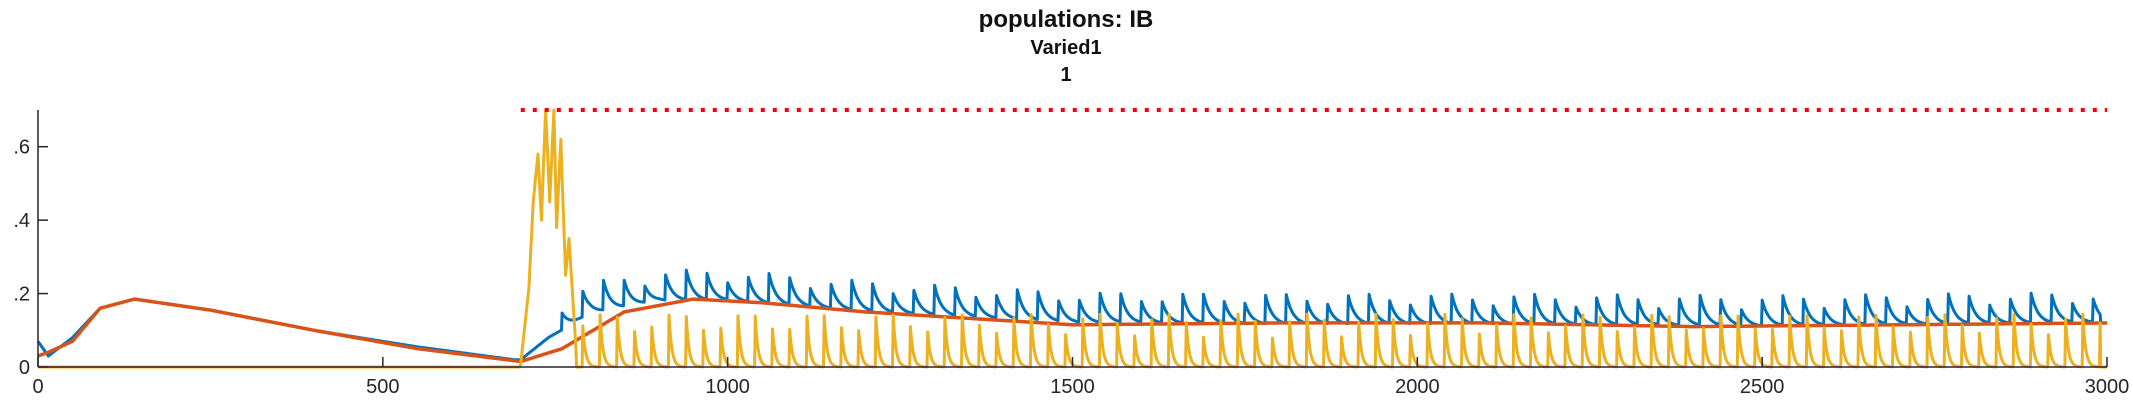  I want to click on x-tick-label: 500, so click(382, 387).